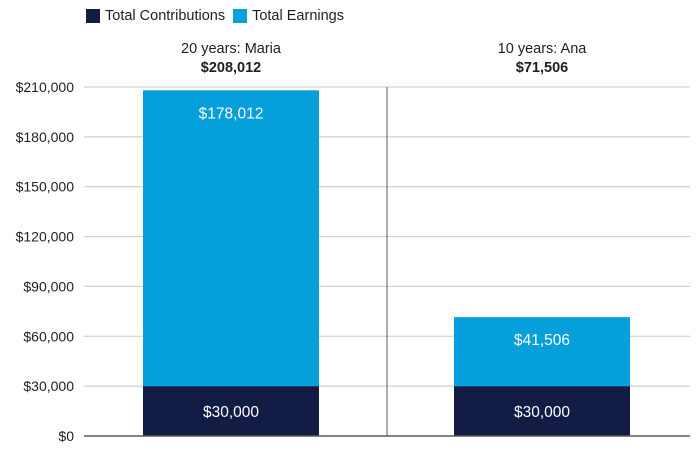 This screenshot has width=700, height=454. I want to click on y-tick-label: $30,000, so click(48, 386).